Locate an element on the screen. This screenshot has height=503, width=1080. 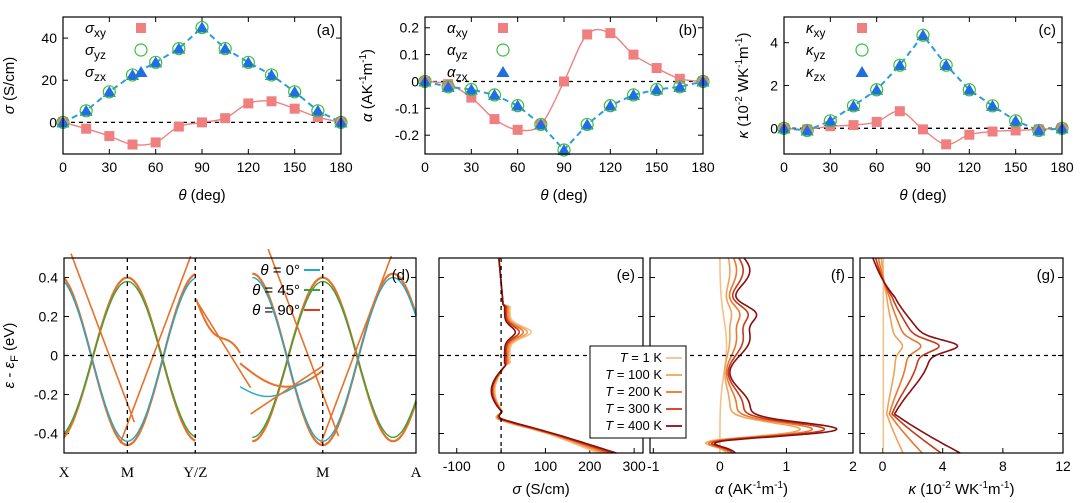
legend-label-4: T = 400 K is located at coordinates (633, 425).